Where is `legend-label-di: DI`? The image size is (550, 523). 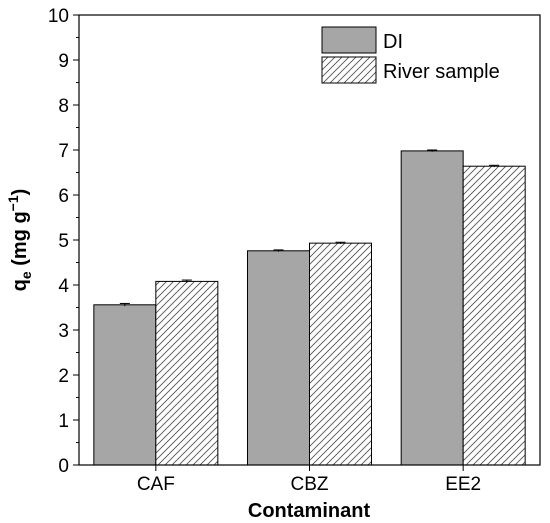
legend-label-di: DI is located at coordinates (393, 42).